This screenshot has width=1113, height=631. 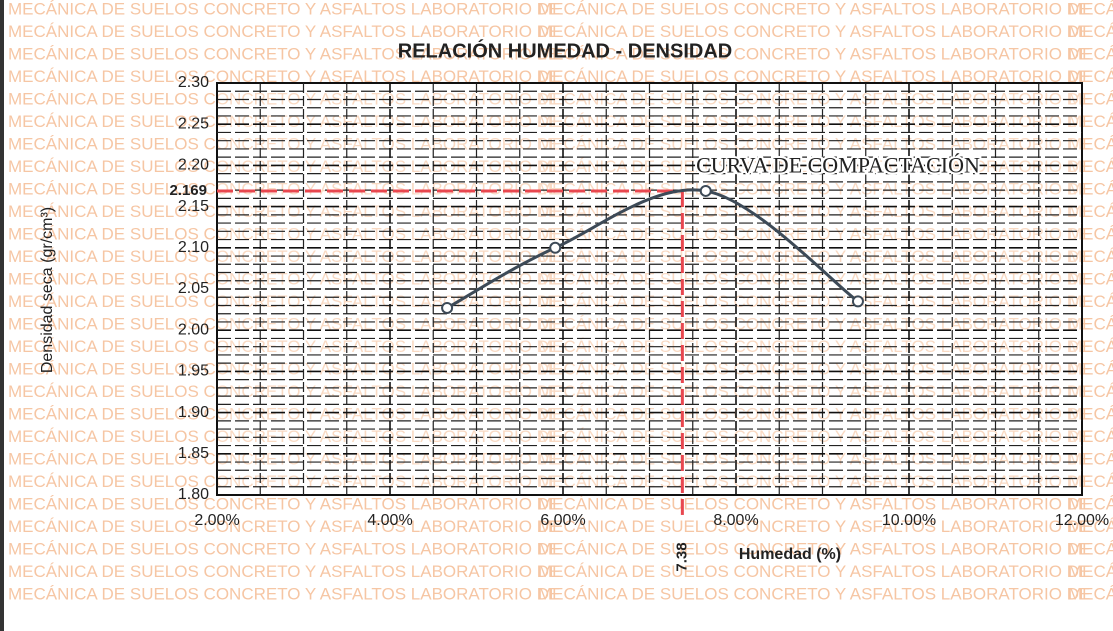 I want to click on optimum-x-label: 7.38, so click(x=681, y=556).